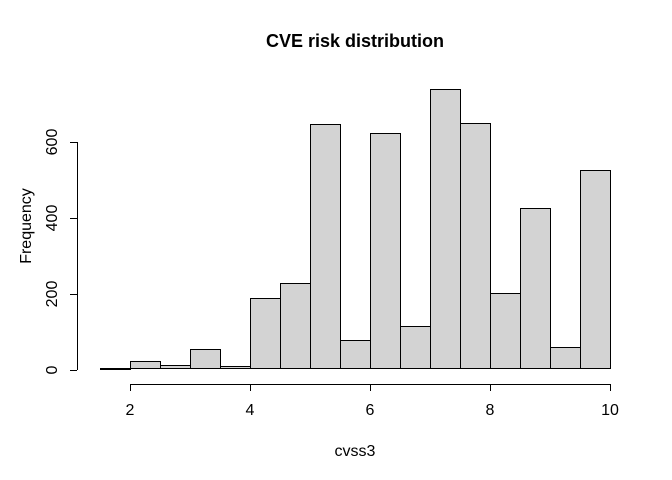 This screenshot has height=480, width=672. I want to click on y-tick-label: 400, so click(52, 218).